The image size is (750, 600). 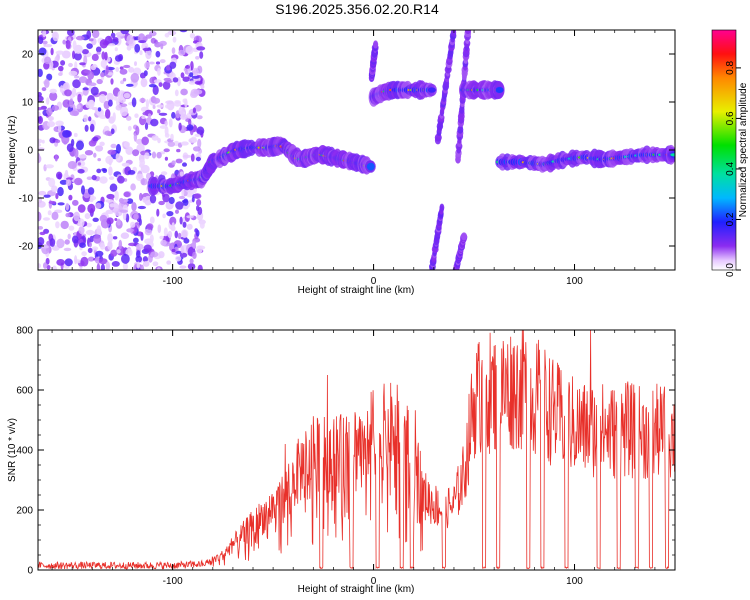 What do you see at coordinates (730, 118) in the screenshot?
I see `colorbar-tick-label: 0.6` at bounding box center [730, 118].